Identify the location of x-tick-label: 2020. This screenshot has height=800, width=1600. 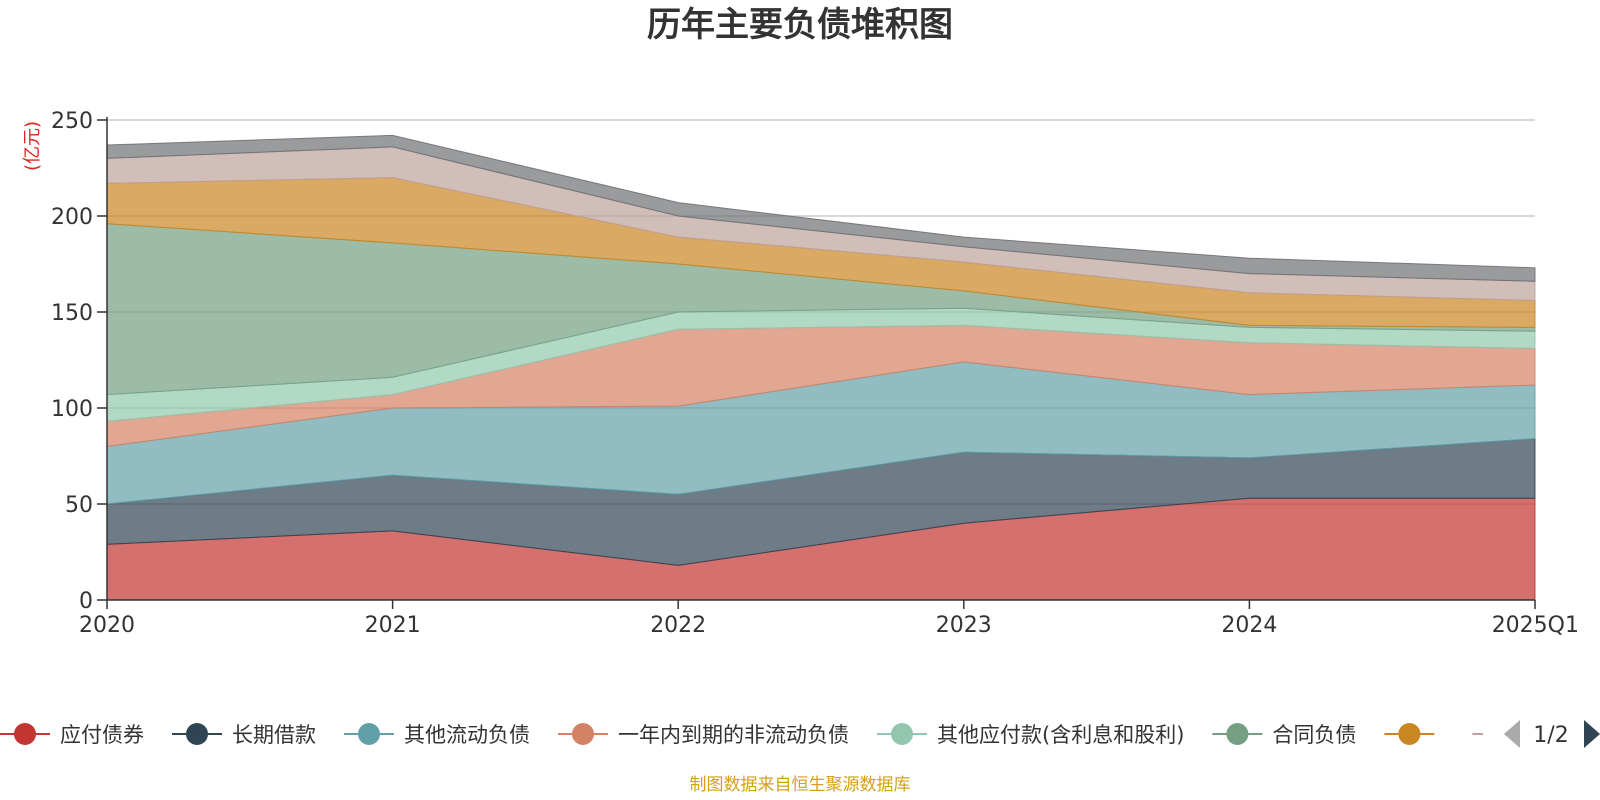
(107, 625).